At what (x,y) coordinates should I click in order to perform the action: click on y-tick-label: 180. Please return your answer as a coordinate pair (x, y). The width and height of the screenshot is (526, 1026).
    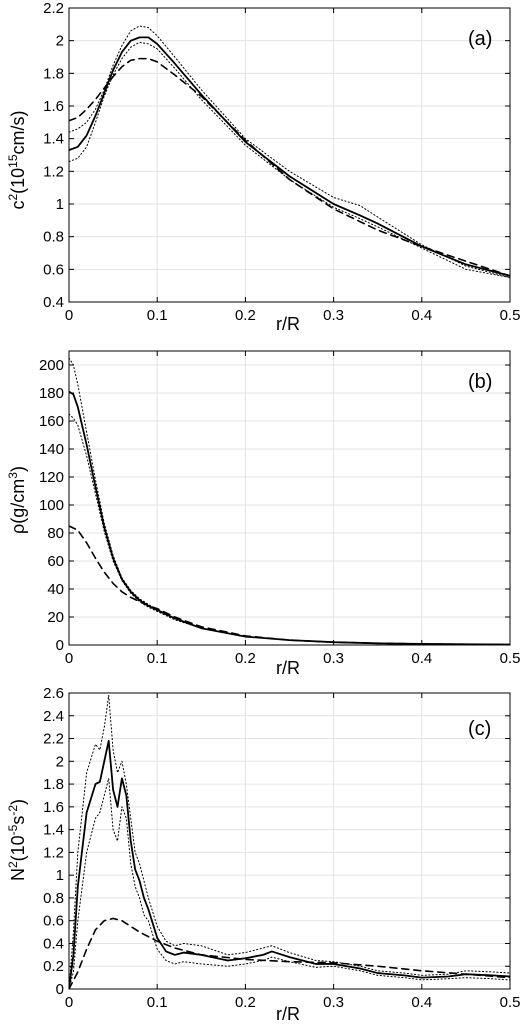
    Looking at the image, I should click on (51, 393).